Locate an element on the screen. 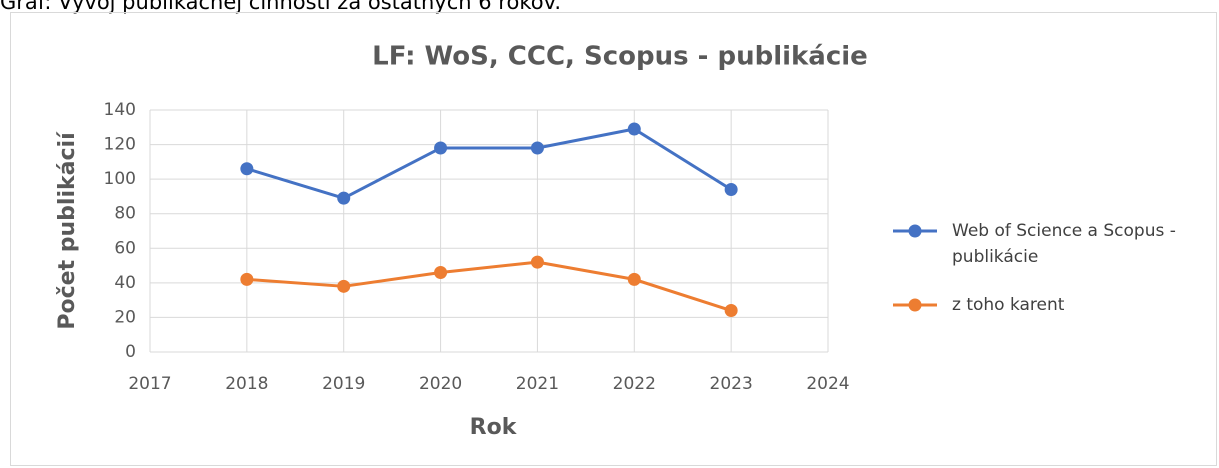 The image size is (1219, 468). x-tick-label: 2021 is located at coordinates (537, 384).